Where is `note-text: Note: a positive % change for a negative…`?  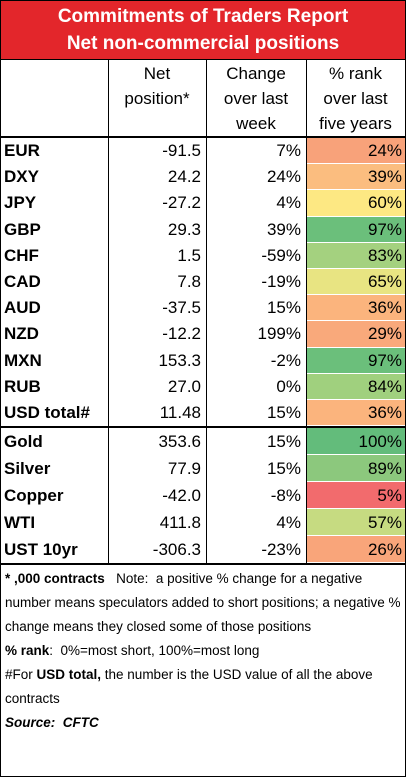 note-text: Note: a positive % change for a negative… is located at coordinates (205, 602).